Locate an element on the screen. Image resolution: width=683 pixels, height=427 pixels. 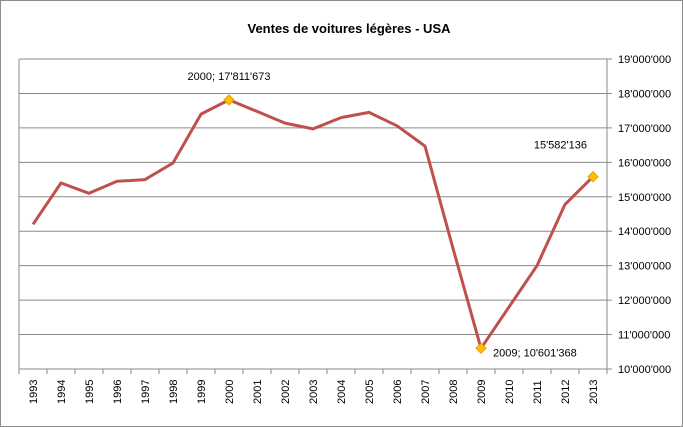
y-tick-label: 10'000'000 is located at coordinates (644, 370).